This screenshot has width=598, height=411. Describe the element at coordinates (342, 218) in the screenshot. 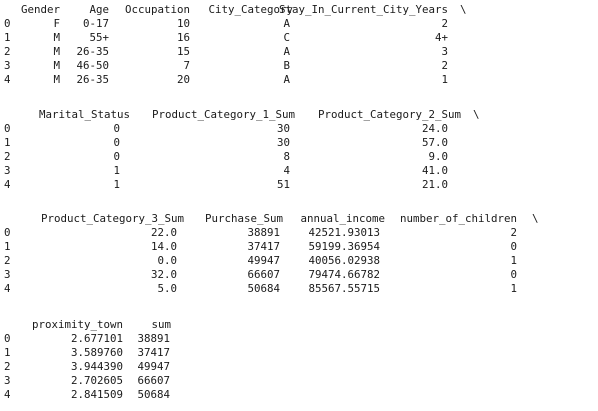

I see `column-header: annual_income` at that location.